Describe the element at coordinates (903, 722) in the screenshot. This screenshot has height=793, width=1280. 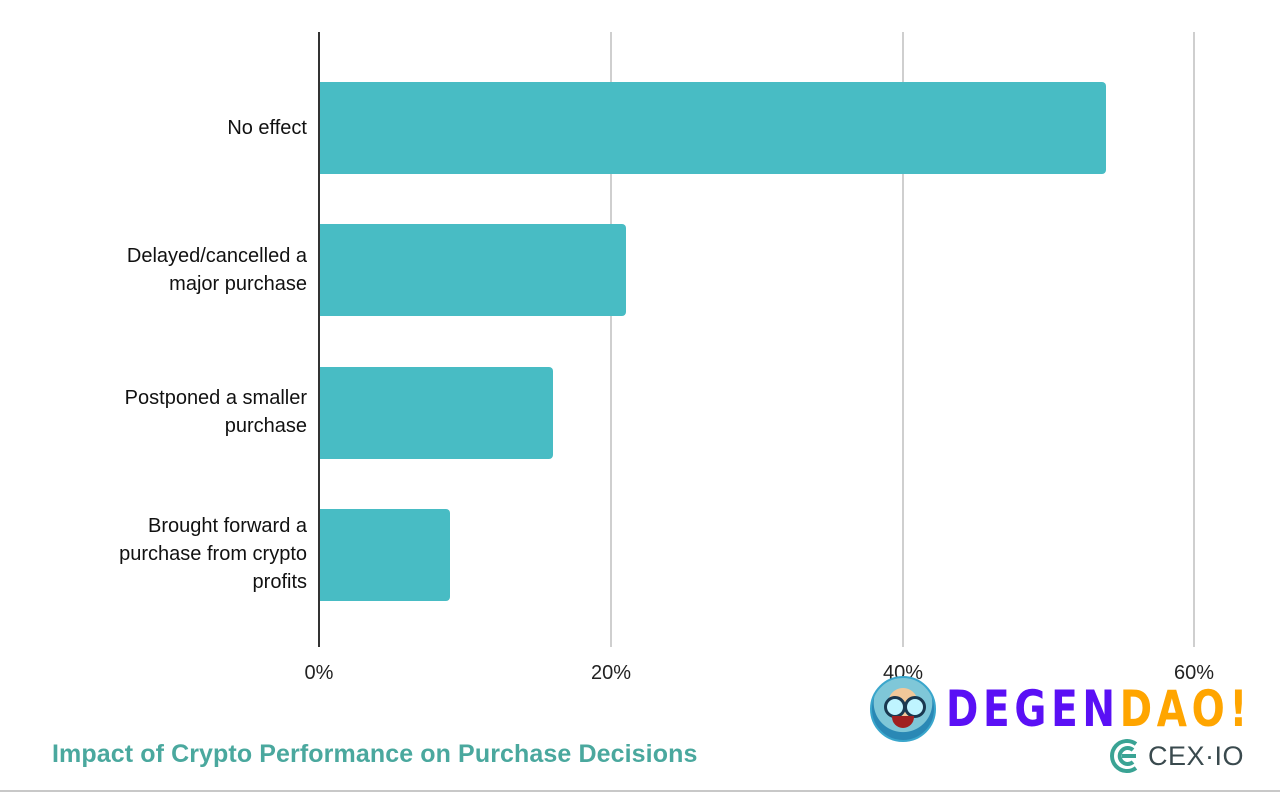
I see `mouth-icon` at that location.